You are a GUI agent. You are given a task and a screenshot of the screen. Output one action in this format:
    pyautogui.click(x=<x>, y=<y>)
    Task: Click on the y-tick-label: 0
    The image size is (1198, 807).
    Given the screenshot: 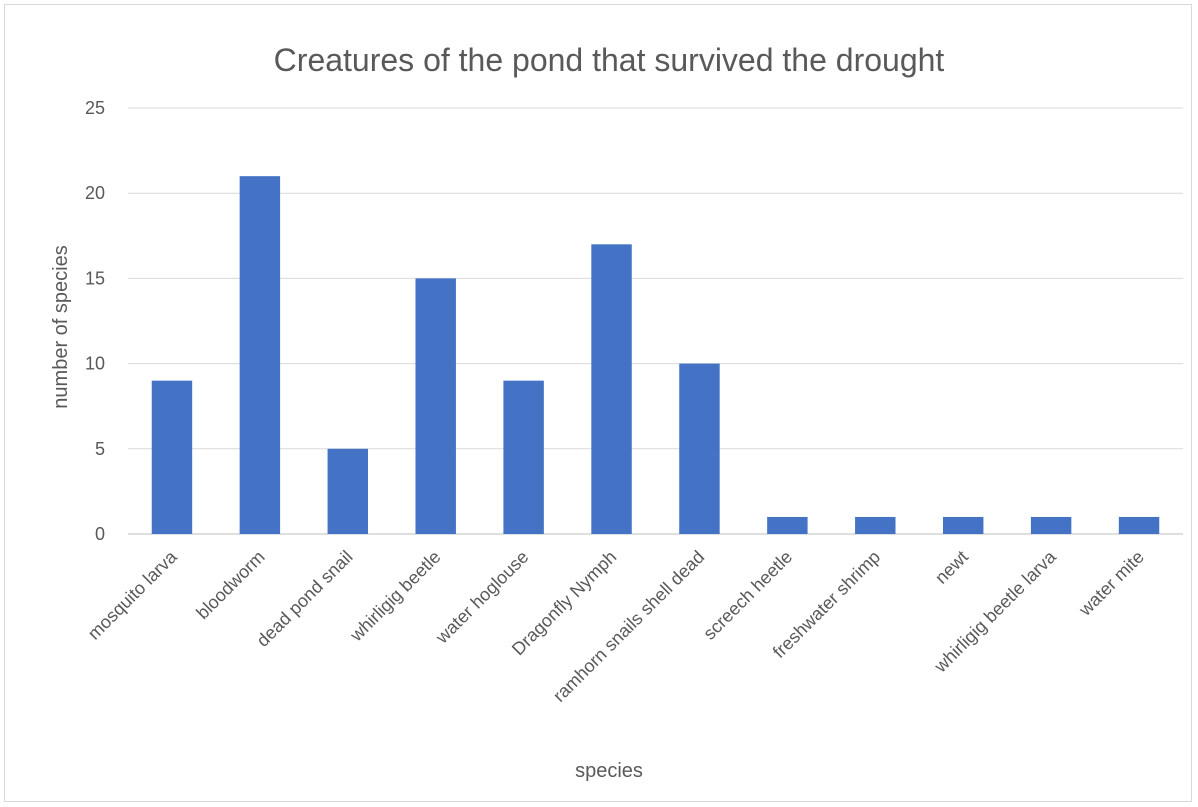 What is the action you would take?
    pyautogui.click(x=100, y=534)
    